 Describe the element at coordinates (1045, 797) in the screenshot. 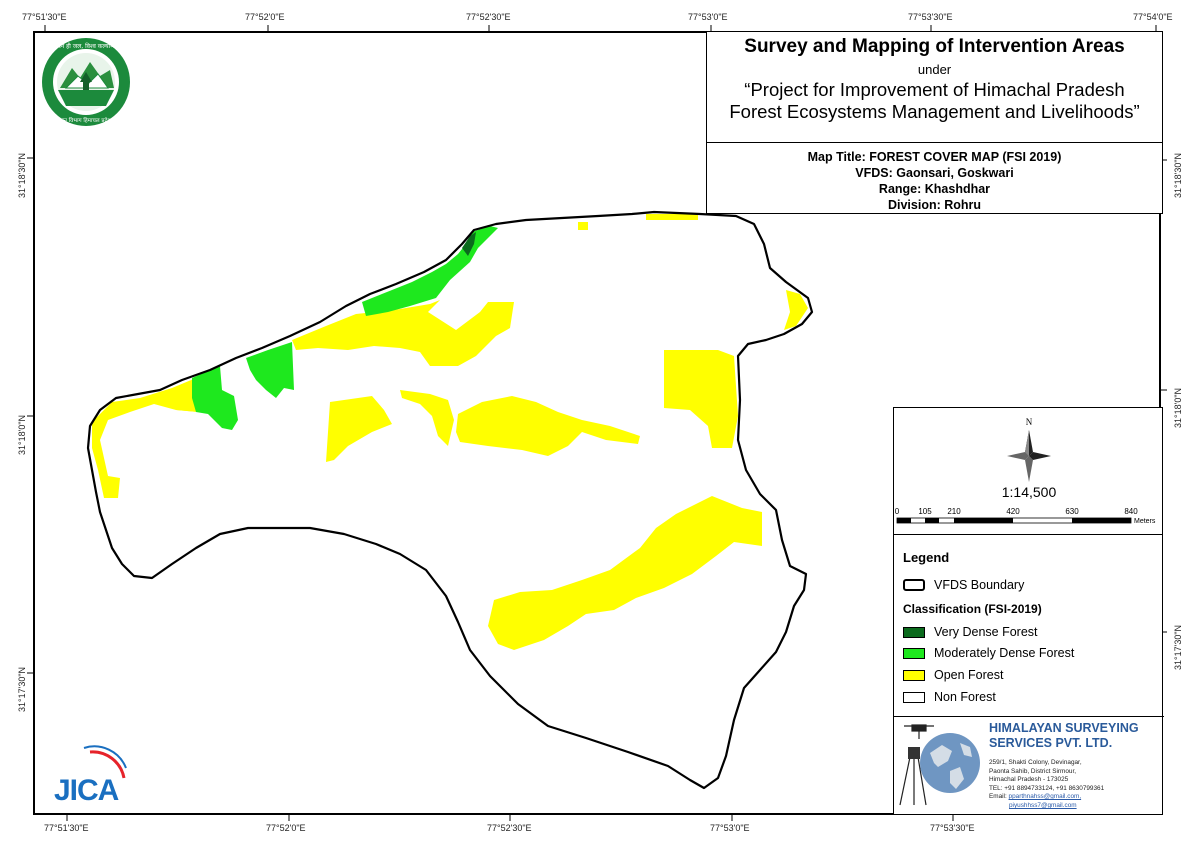

I see `company-email-1: pparthnahss@gmail.com,` at that location.